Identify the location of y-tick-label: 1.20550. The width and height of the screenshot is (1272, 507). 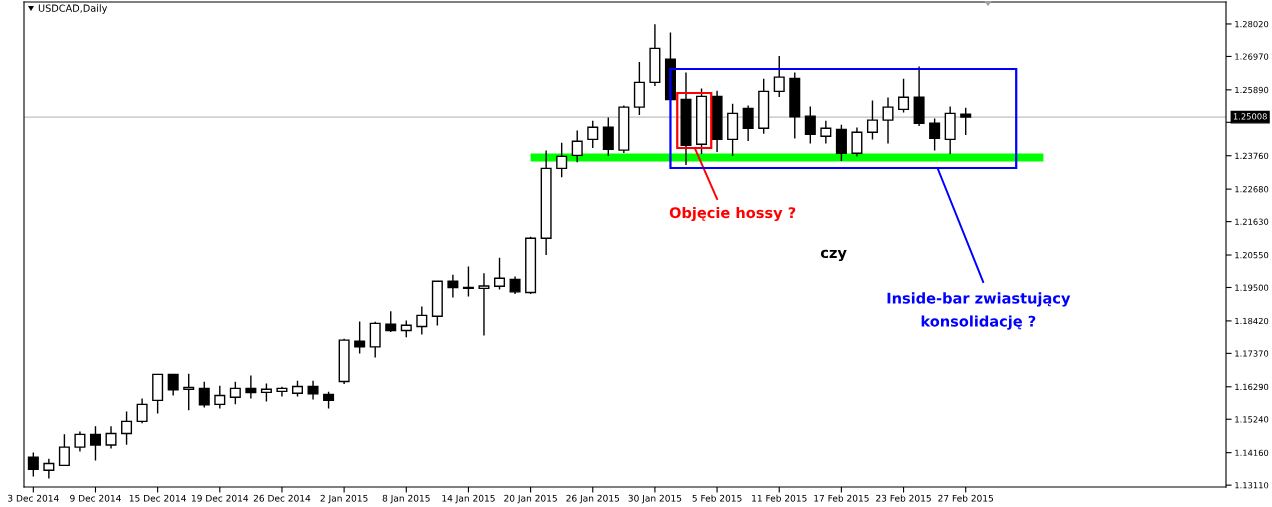
(1252, 255).